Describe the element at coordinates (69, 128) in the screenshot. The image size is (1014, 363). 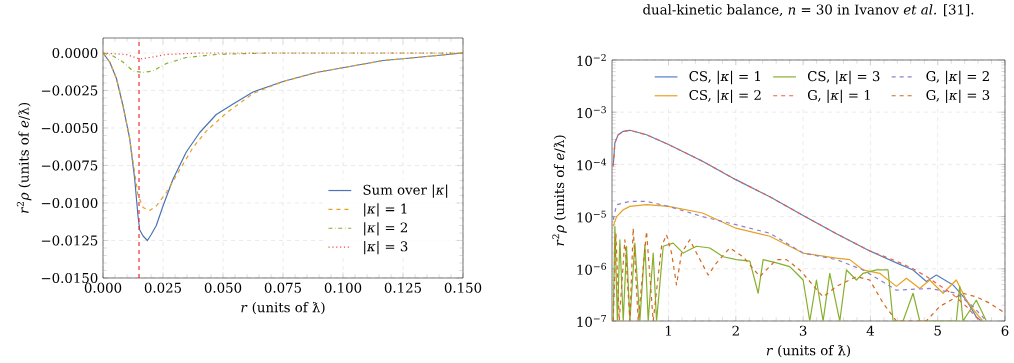
I see `y-tick-label: −0.0050` at that location.